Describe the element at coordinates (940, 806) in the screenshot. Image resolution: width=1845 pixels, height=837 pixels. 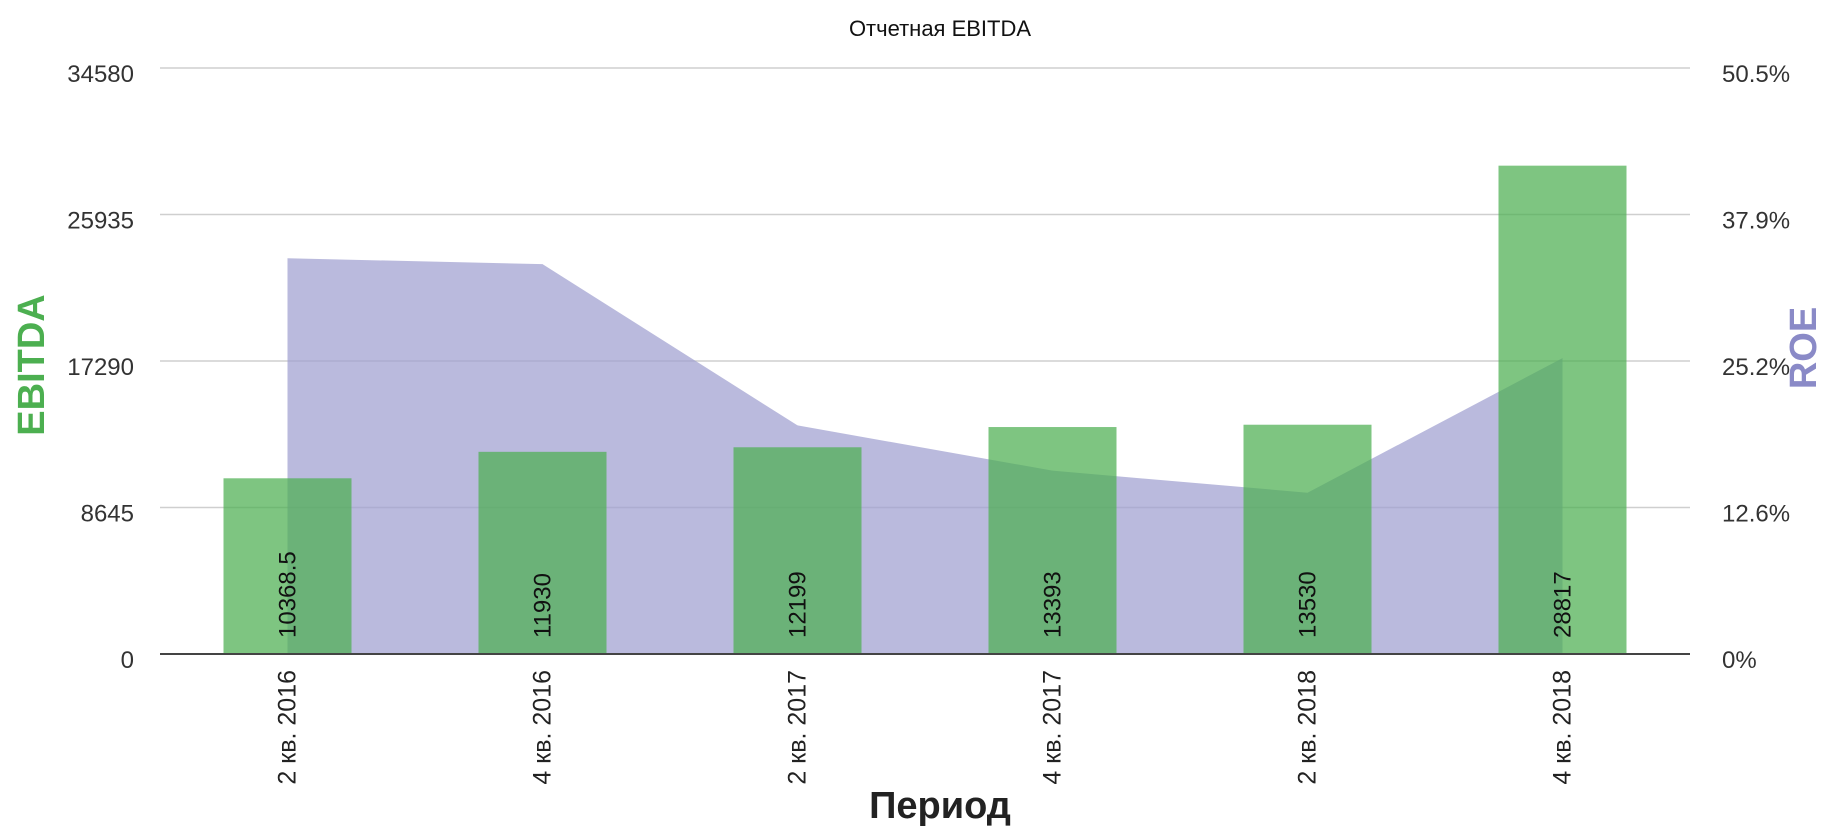
I see `x-axis-title: Период` at that location.